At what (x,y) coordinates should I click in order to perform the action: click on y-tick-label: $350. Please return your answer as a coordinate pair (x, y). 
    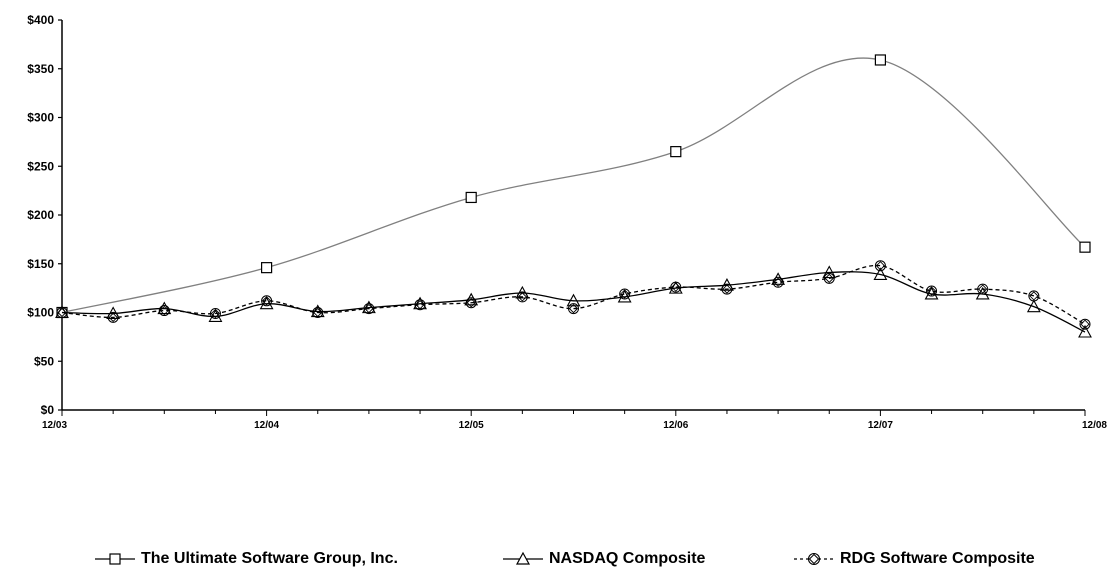
    Looking at the image, I should click on (40, 69).